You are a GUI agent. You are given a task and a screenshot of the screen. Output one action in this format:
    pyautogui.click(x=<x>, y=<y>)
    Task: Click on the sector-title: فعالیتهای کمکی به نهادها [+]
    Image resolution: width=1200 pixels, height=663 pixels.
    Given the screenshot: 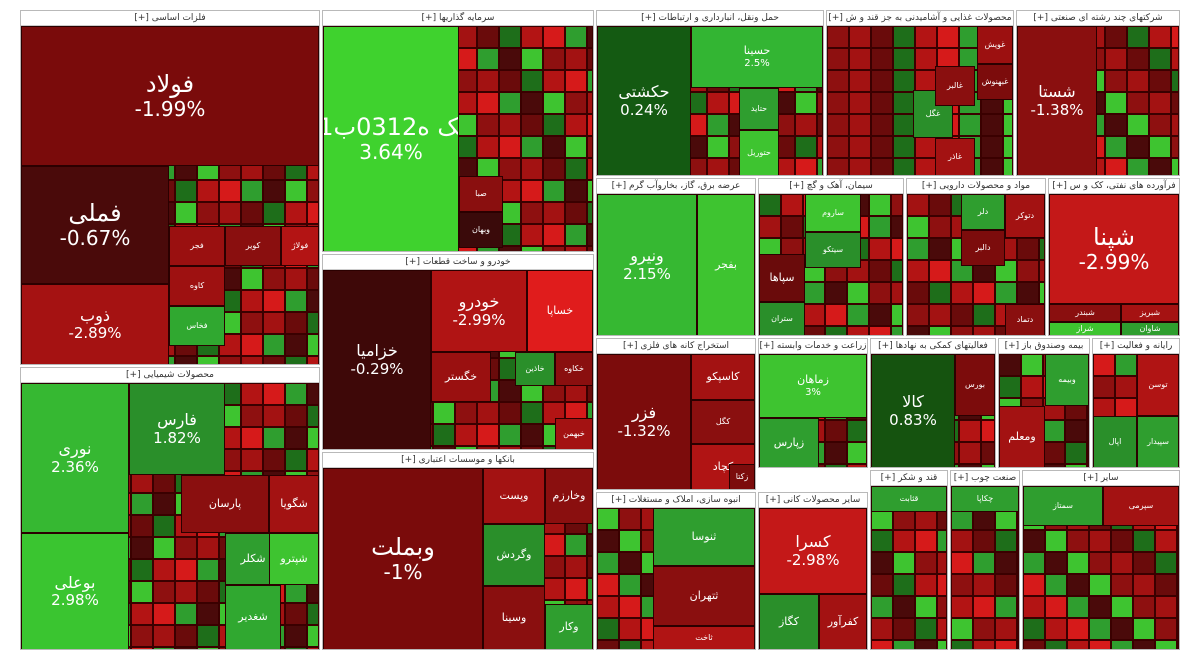 What is the action you would take?
    pyautogui.click(x=933, y=346)
    